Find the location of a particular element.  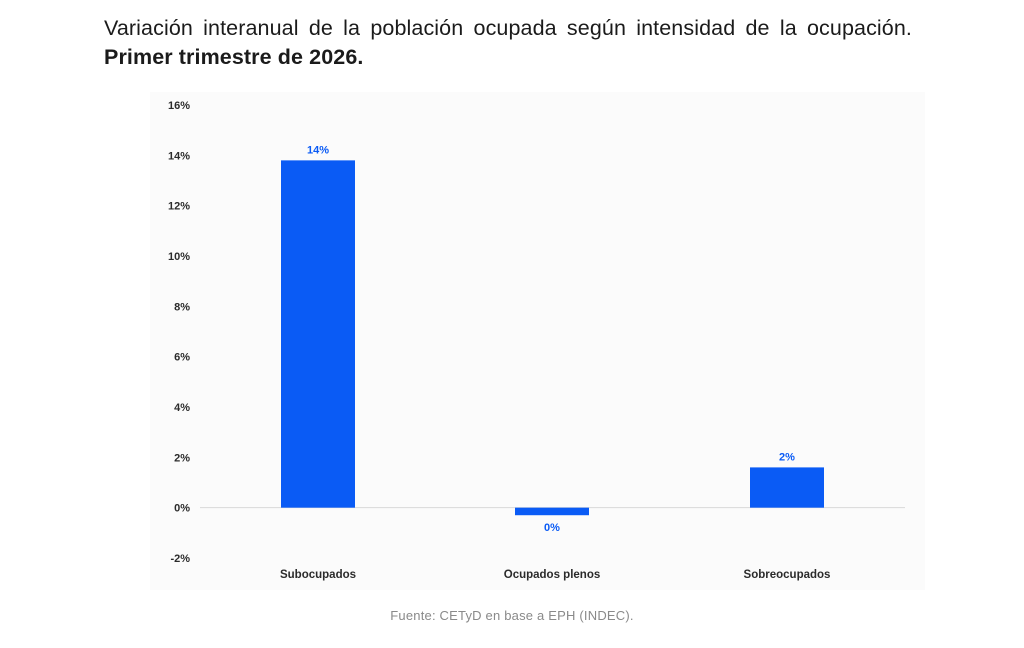

bar-ocupados-plenos is located at coordinates (552, 511).